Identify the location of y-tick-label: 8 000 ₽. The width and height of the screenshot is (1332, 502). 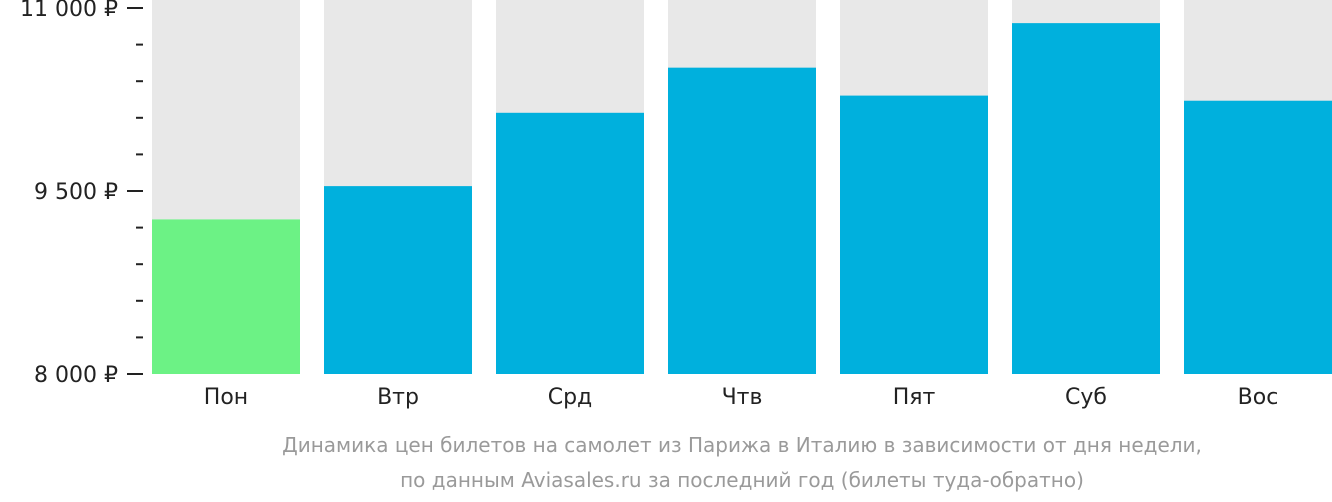
(76, 375).